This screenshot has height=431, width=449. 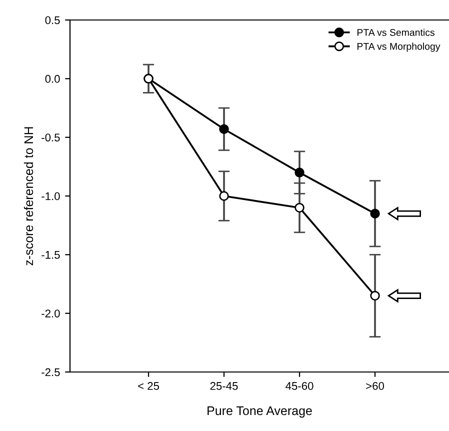 What do you see at coordinates (51, 372) in the screenshot?
I see `y-tick-label: -2.5` at bounding box center [51, 372].